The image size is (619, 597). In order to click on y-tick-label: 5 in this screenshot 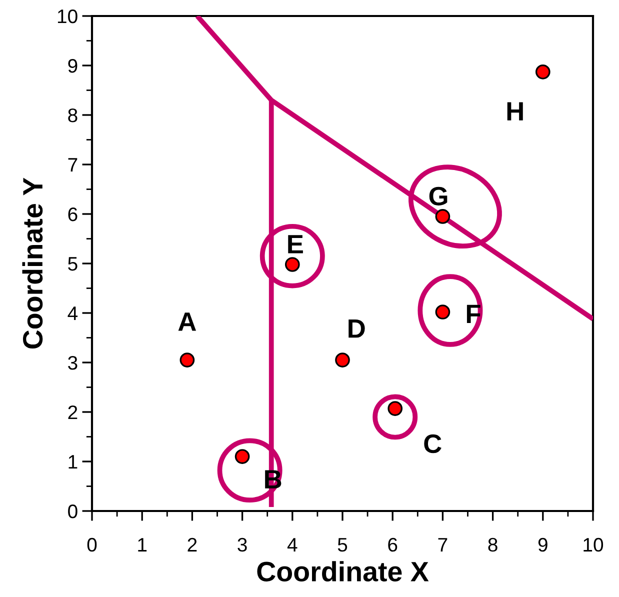, I will do `click(73, 264)`.